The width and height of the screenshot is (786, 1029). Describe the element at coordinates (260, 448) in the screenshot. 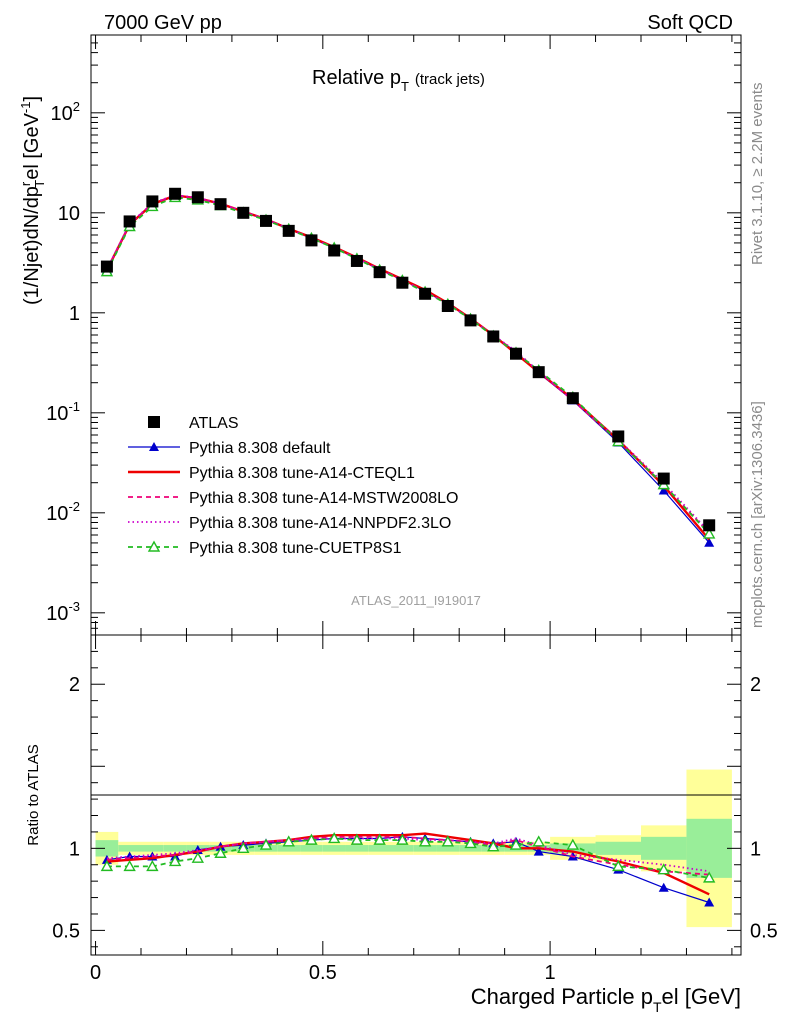

I see `legend-label: Pythia 8.308 default` at that location.